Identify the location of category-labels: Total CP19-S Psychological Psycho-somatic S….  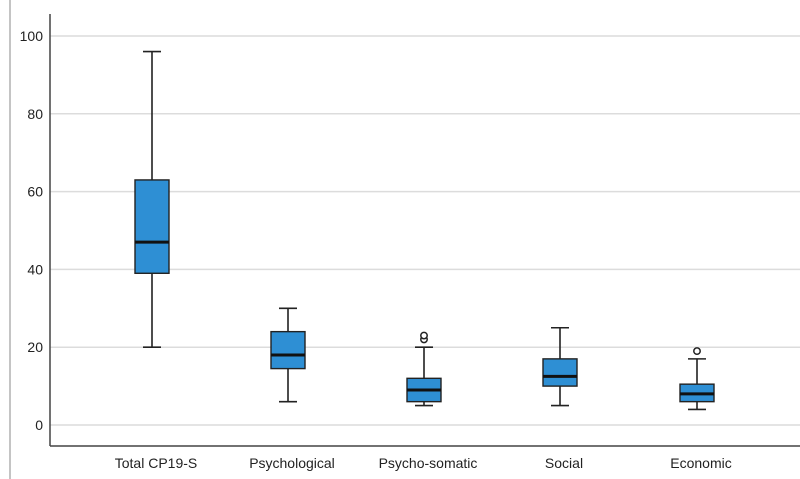
(423, 463).